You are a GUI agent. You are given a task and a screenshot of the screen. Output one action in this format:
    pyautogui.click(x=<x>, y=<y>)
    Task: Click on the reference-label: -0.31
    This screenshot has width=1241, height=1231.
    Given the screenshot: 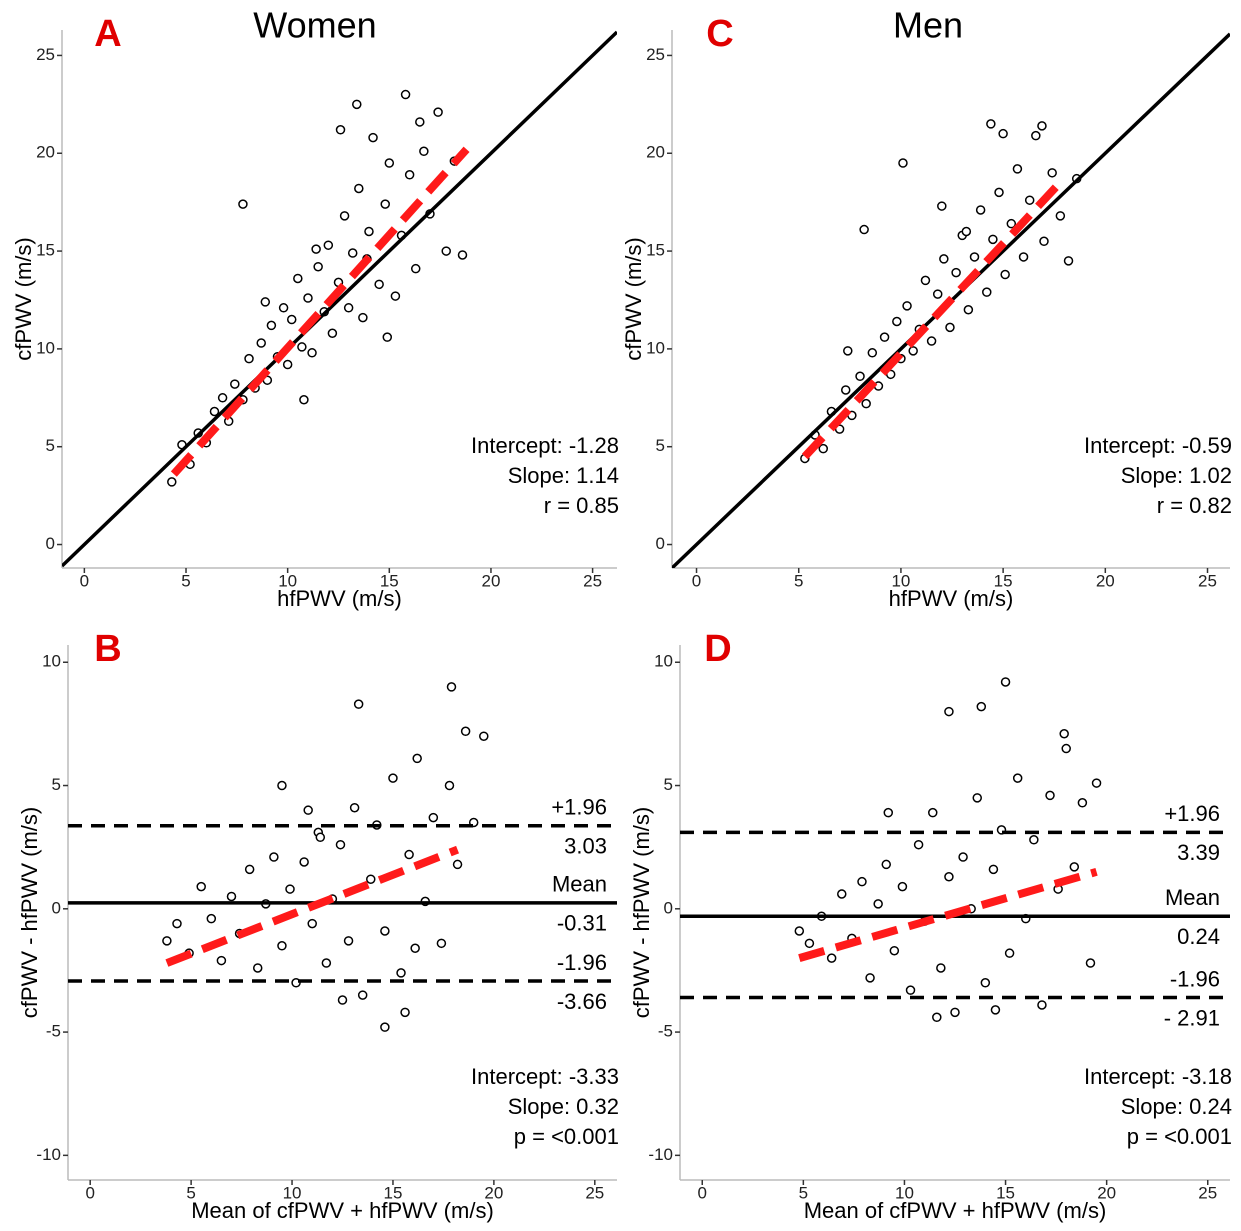 What is the action you would take?
    pyautogui.click(x=582, y=923)
    